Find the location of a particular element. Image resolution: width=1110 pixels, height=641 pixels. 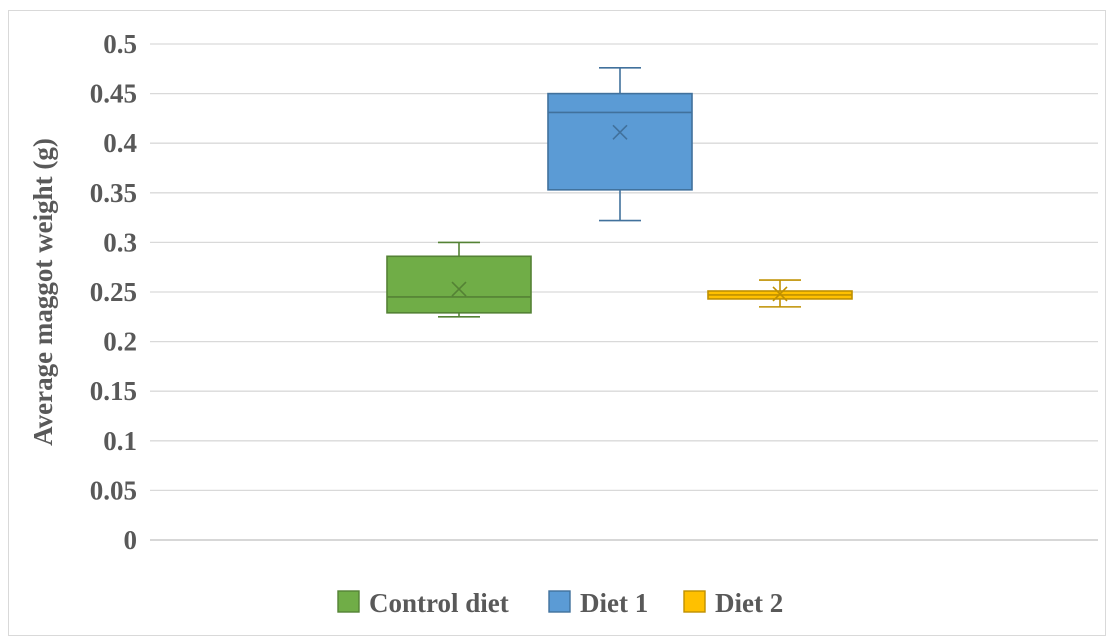

legend-label: Diet 2 is located at coordinates (749, 603).